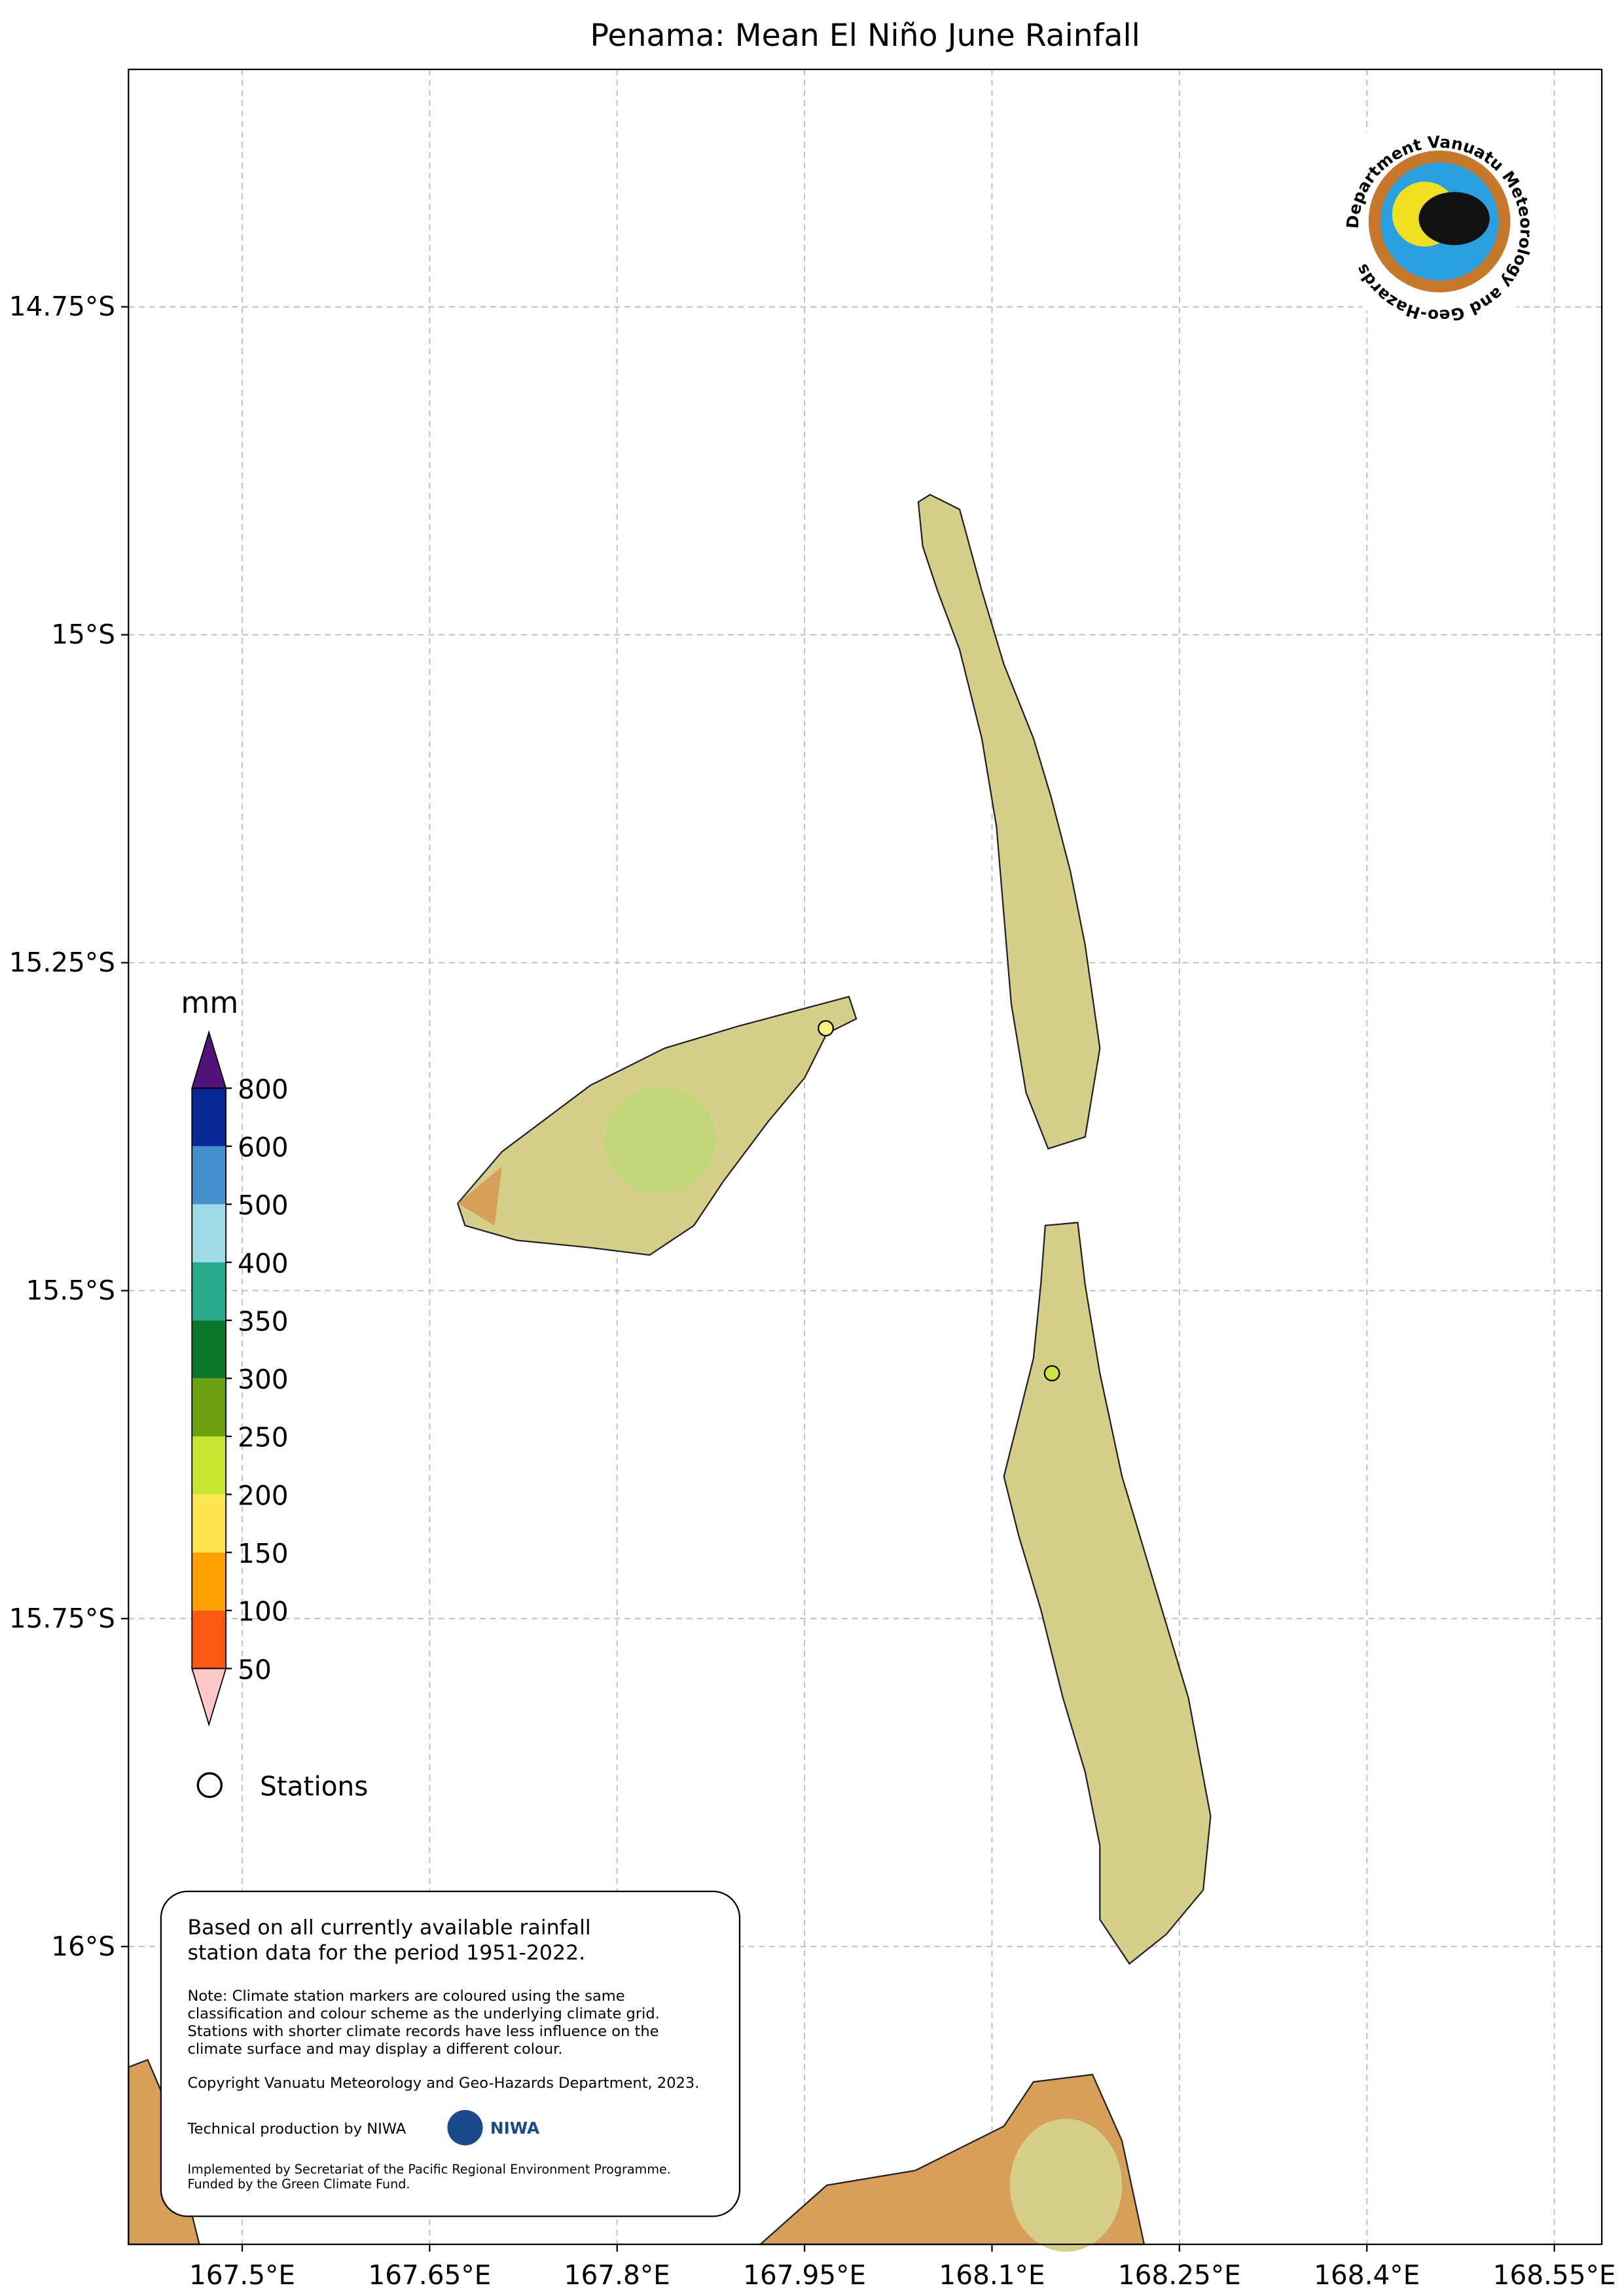  I want to click on logo-cloud, so click(1454, 219).